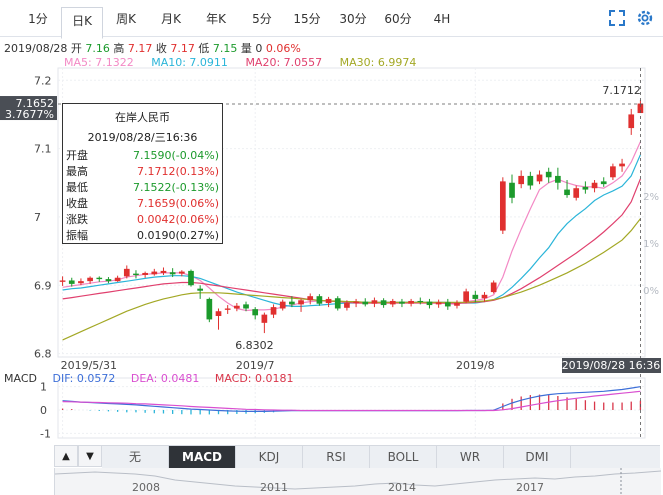  What do you see at coordinates (246, 48) in the screenshot?
I see `info-vol-label: 量` at bounding box center [246, 48].